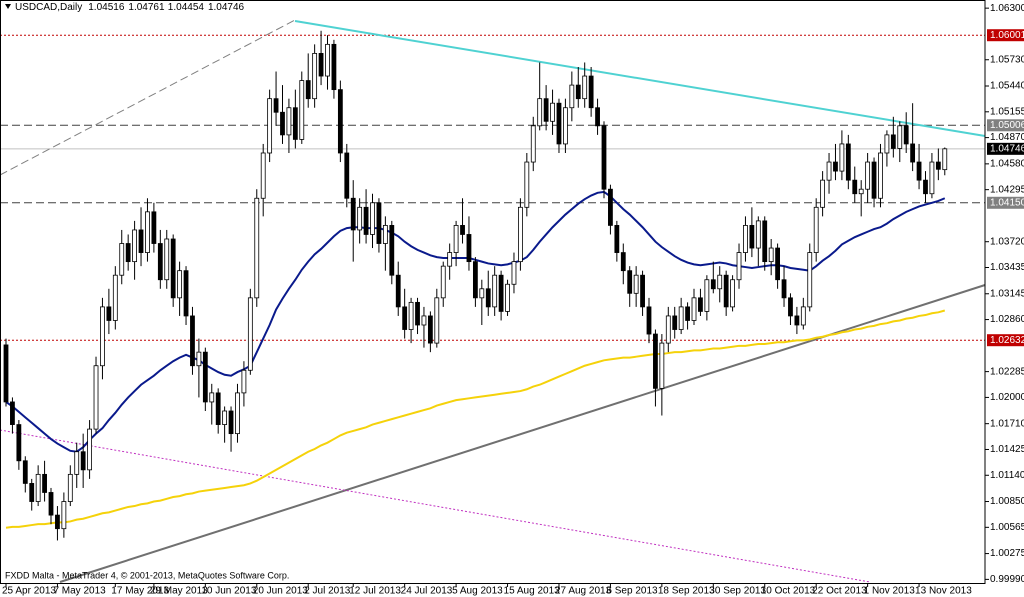  Describe the element at coordinates (29, 591) in the screenshot. I see `x-tick-label: 25 Apr 2013` at that location.